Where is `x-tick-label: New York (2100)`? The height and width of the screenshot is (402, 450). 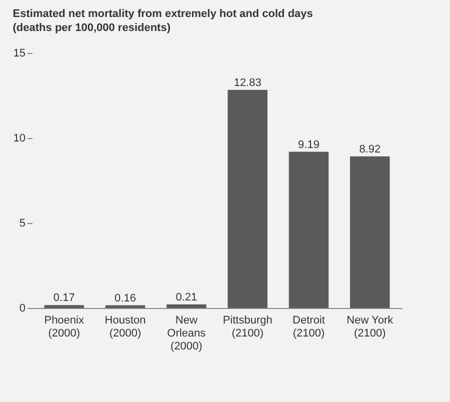
x-tick-label: New York (2100) is located at coordinates (370, 327).